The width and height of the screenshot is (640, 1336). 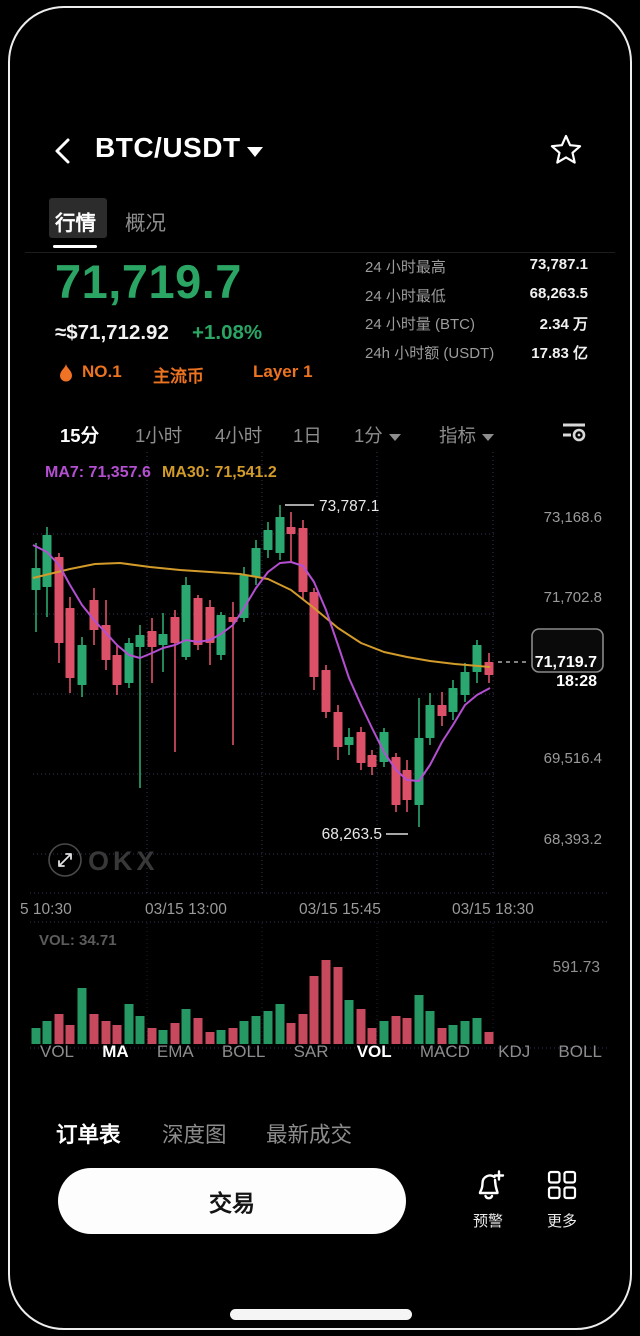 I want to click on badge-rank: NO.1, so click(x=102, y=371).